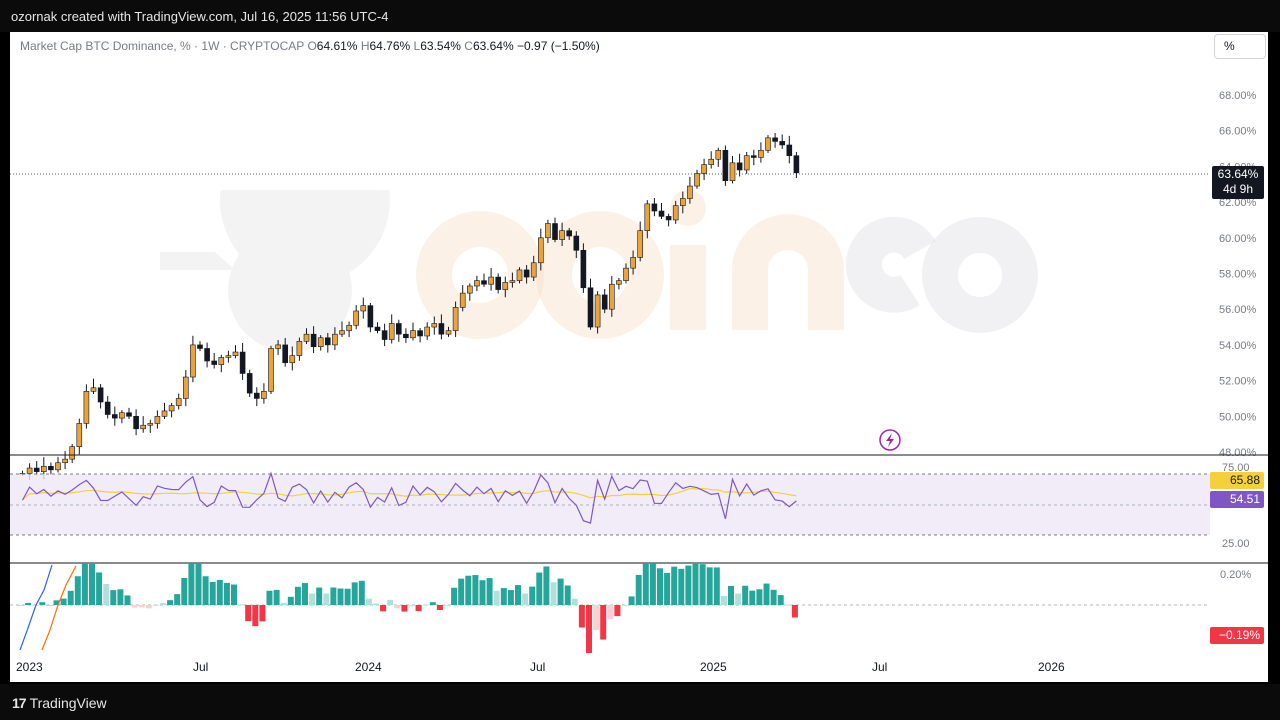 This screenshot has height=720, width=1280. Describe the element at coordinates (713, 667) in the screenshot. I see `time-tick-label: 2025` at that location.